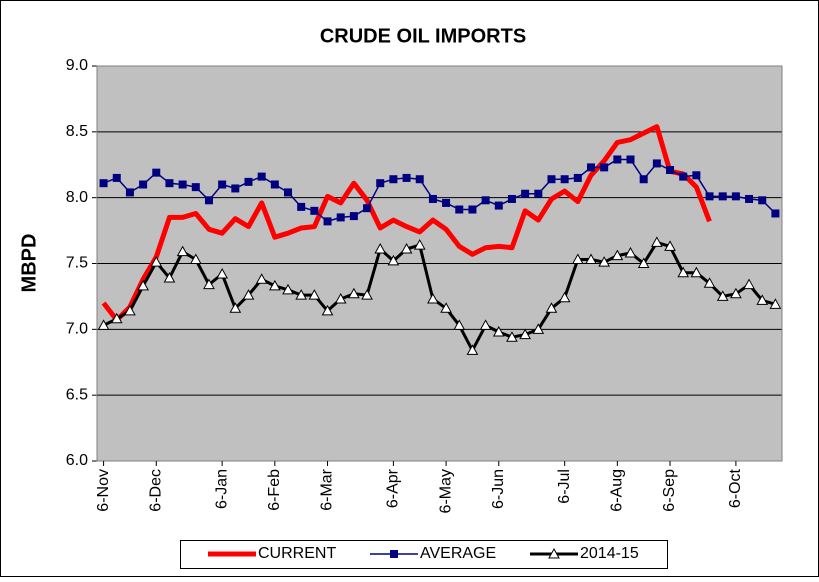  What do you see at coordinates (458, 553) in the screenshot?
I see `legend-label: AVERAGE` at bounding box center [458, 553].